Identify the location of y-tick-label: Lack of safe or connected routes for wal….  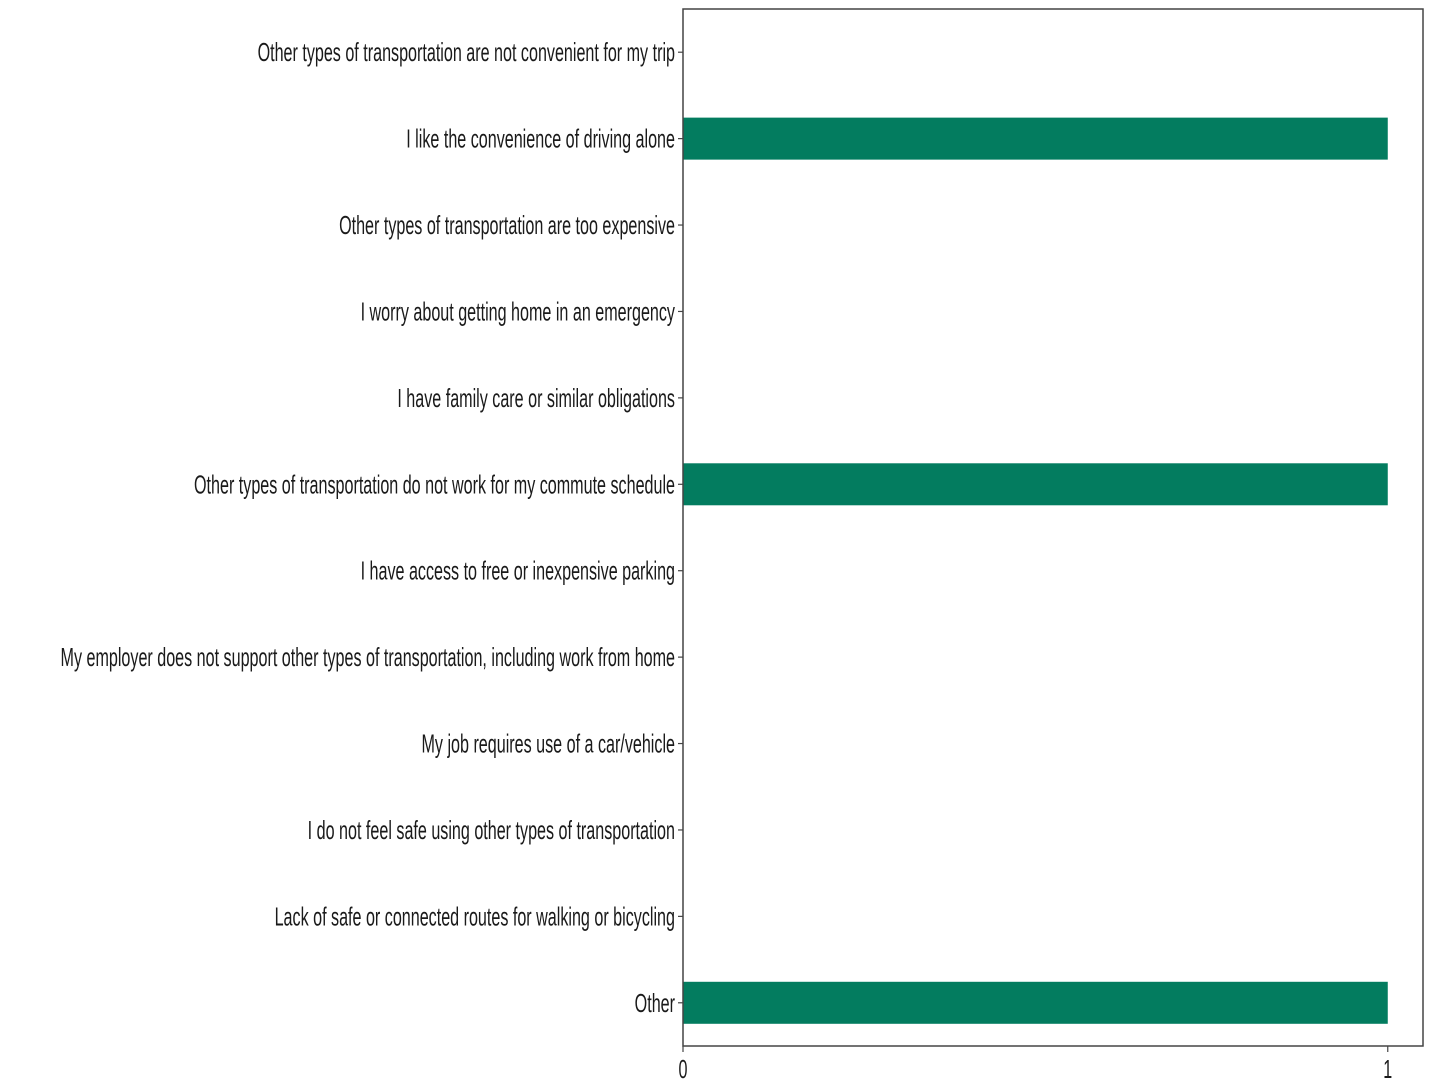
(475, 916).